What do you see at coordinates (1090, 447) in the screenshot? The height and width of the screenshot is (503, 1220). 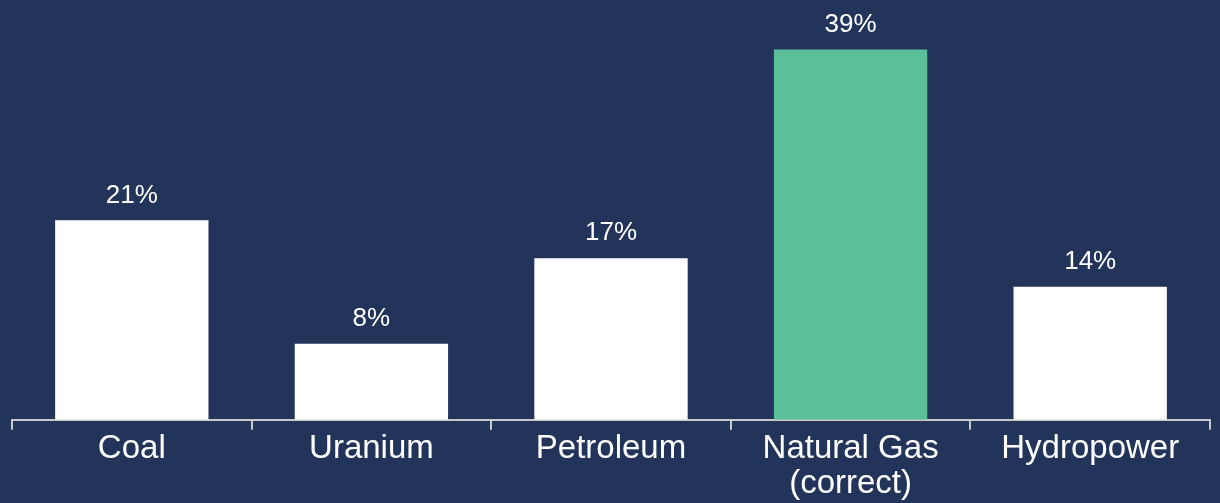 I see `x-tick-label: Hydropower` at bounding box center [1090, 447].